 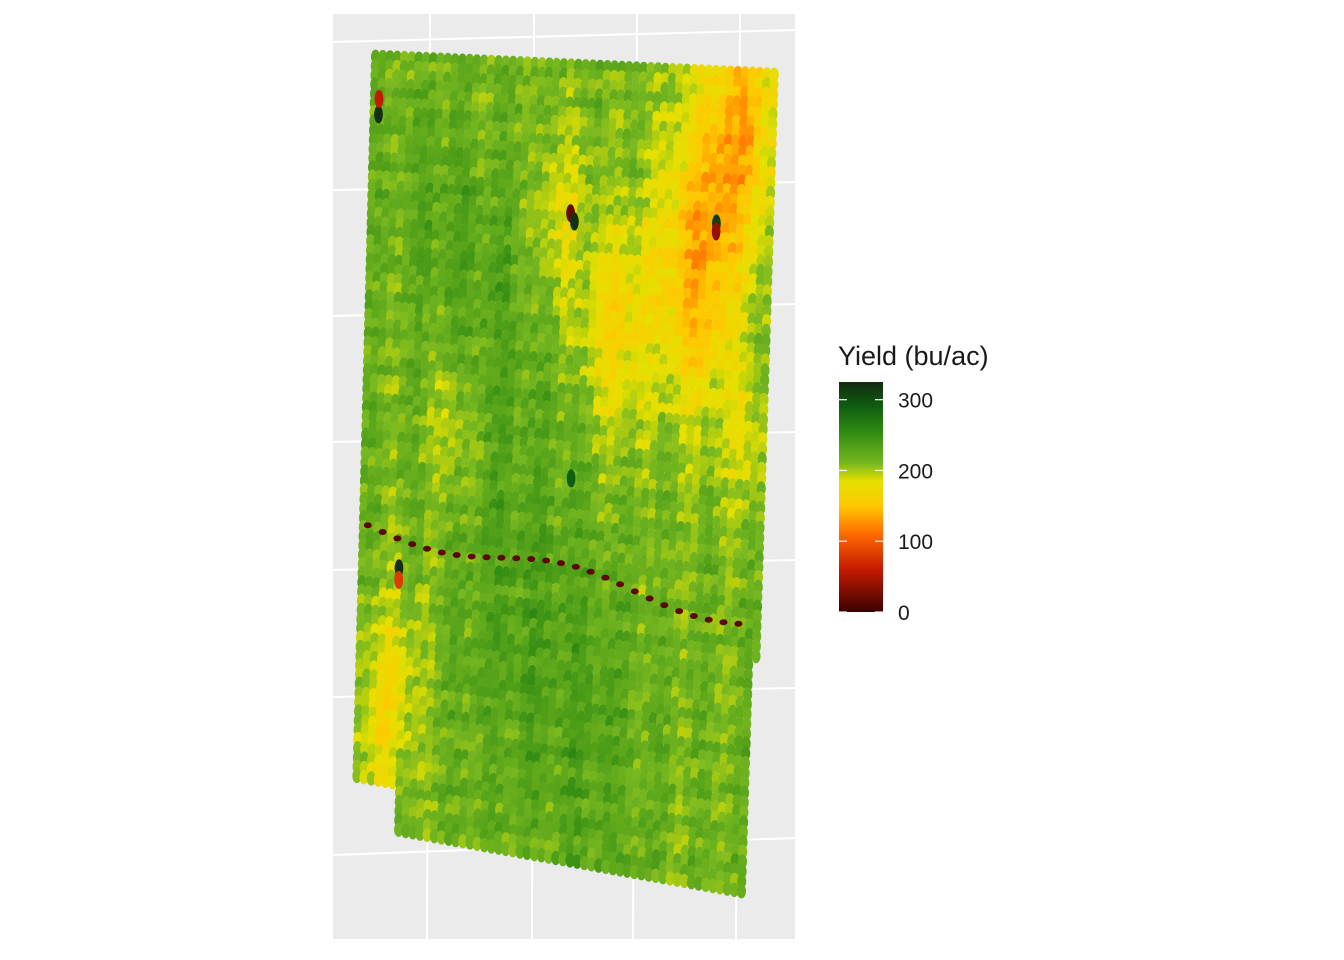 I want to click on legend-tick-label: 300, so click(x=915, y=401).